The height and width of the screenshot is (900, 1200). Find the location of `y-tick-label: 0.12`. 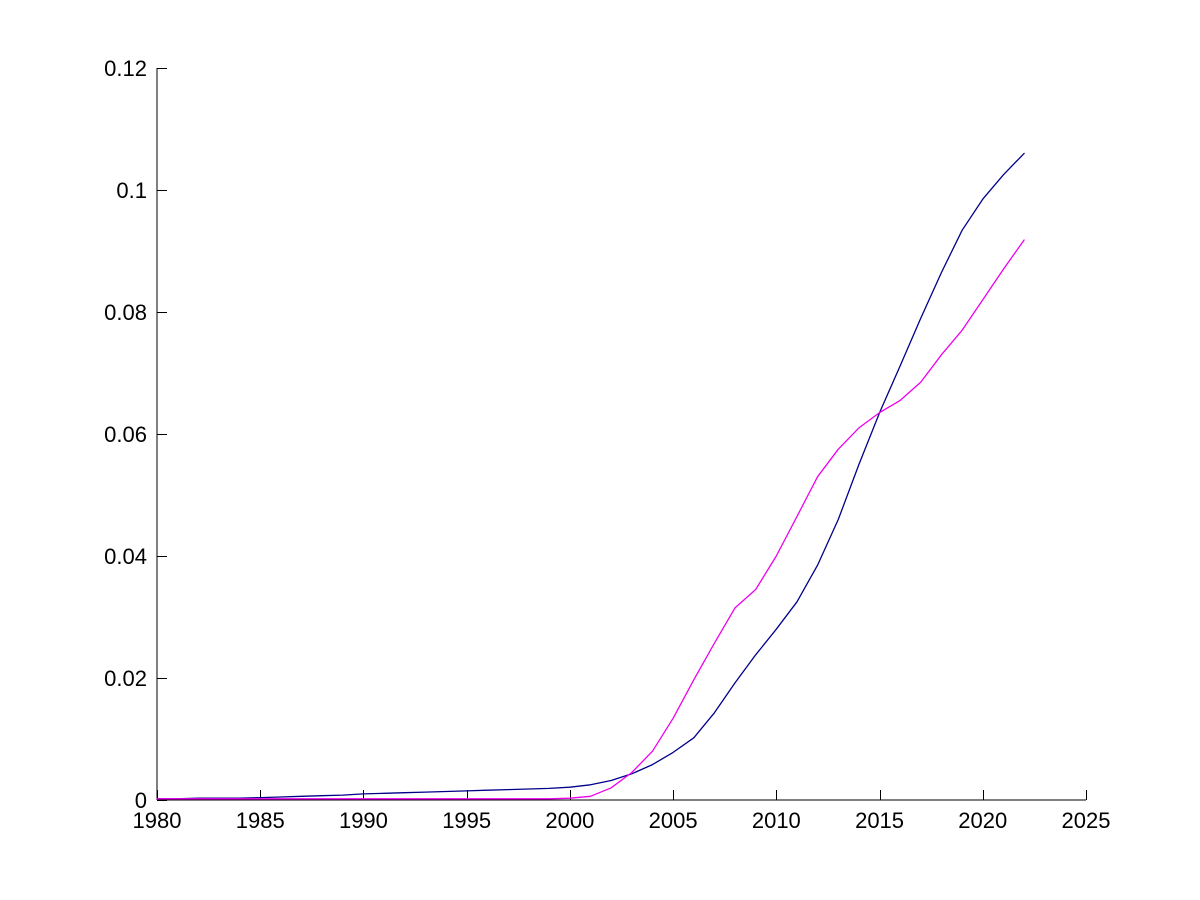

y-tick-label: 0.12 is located at coordinates (125, 68).